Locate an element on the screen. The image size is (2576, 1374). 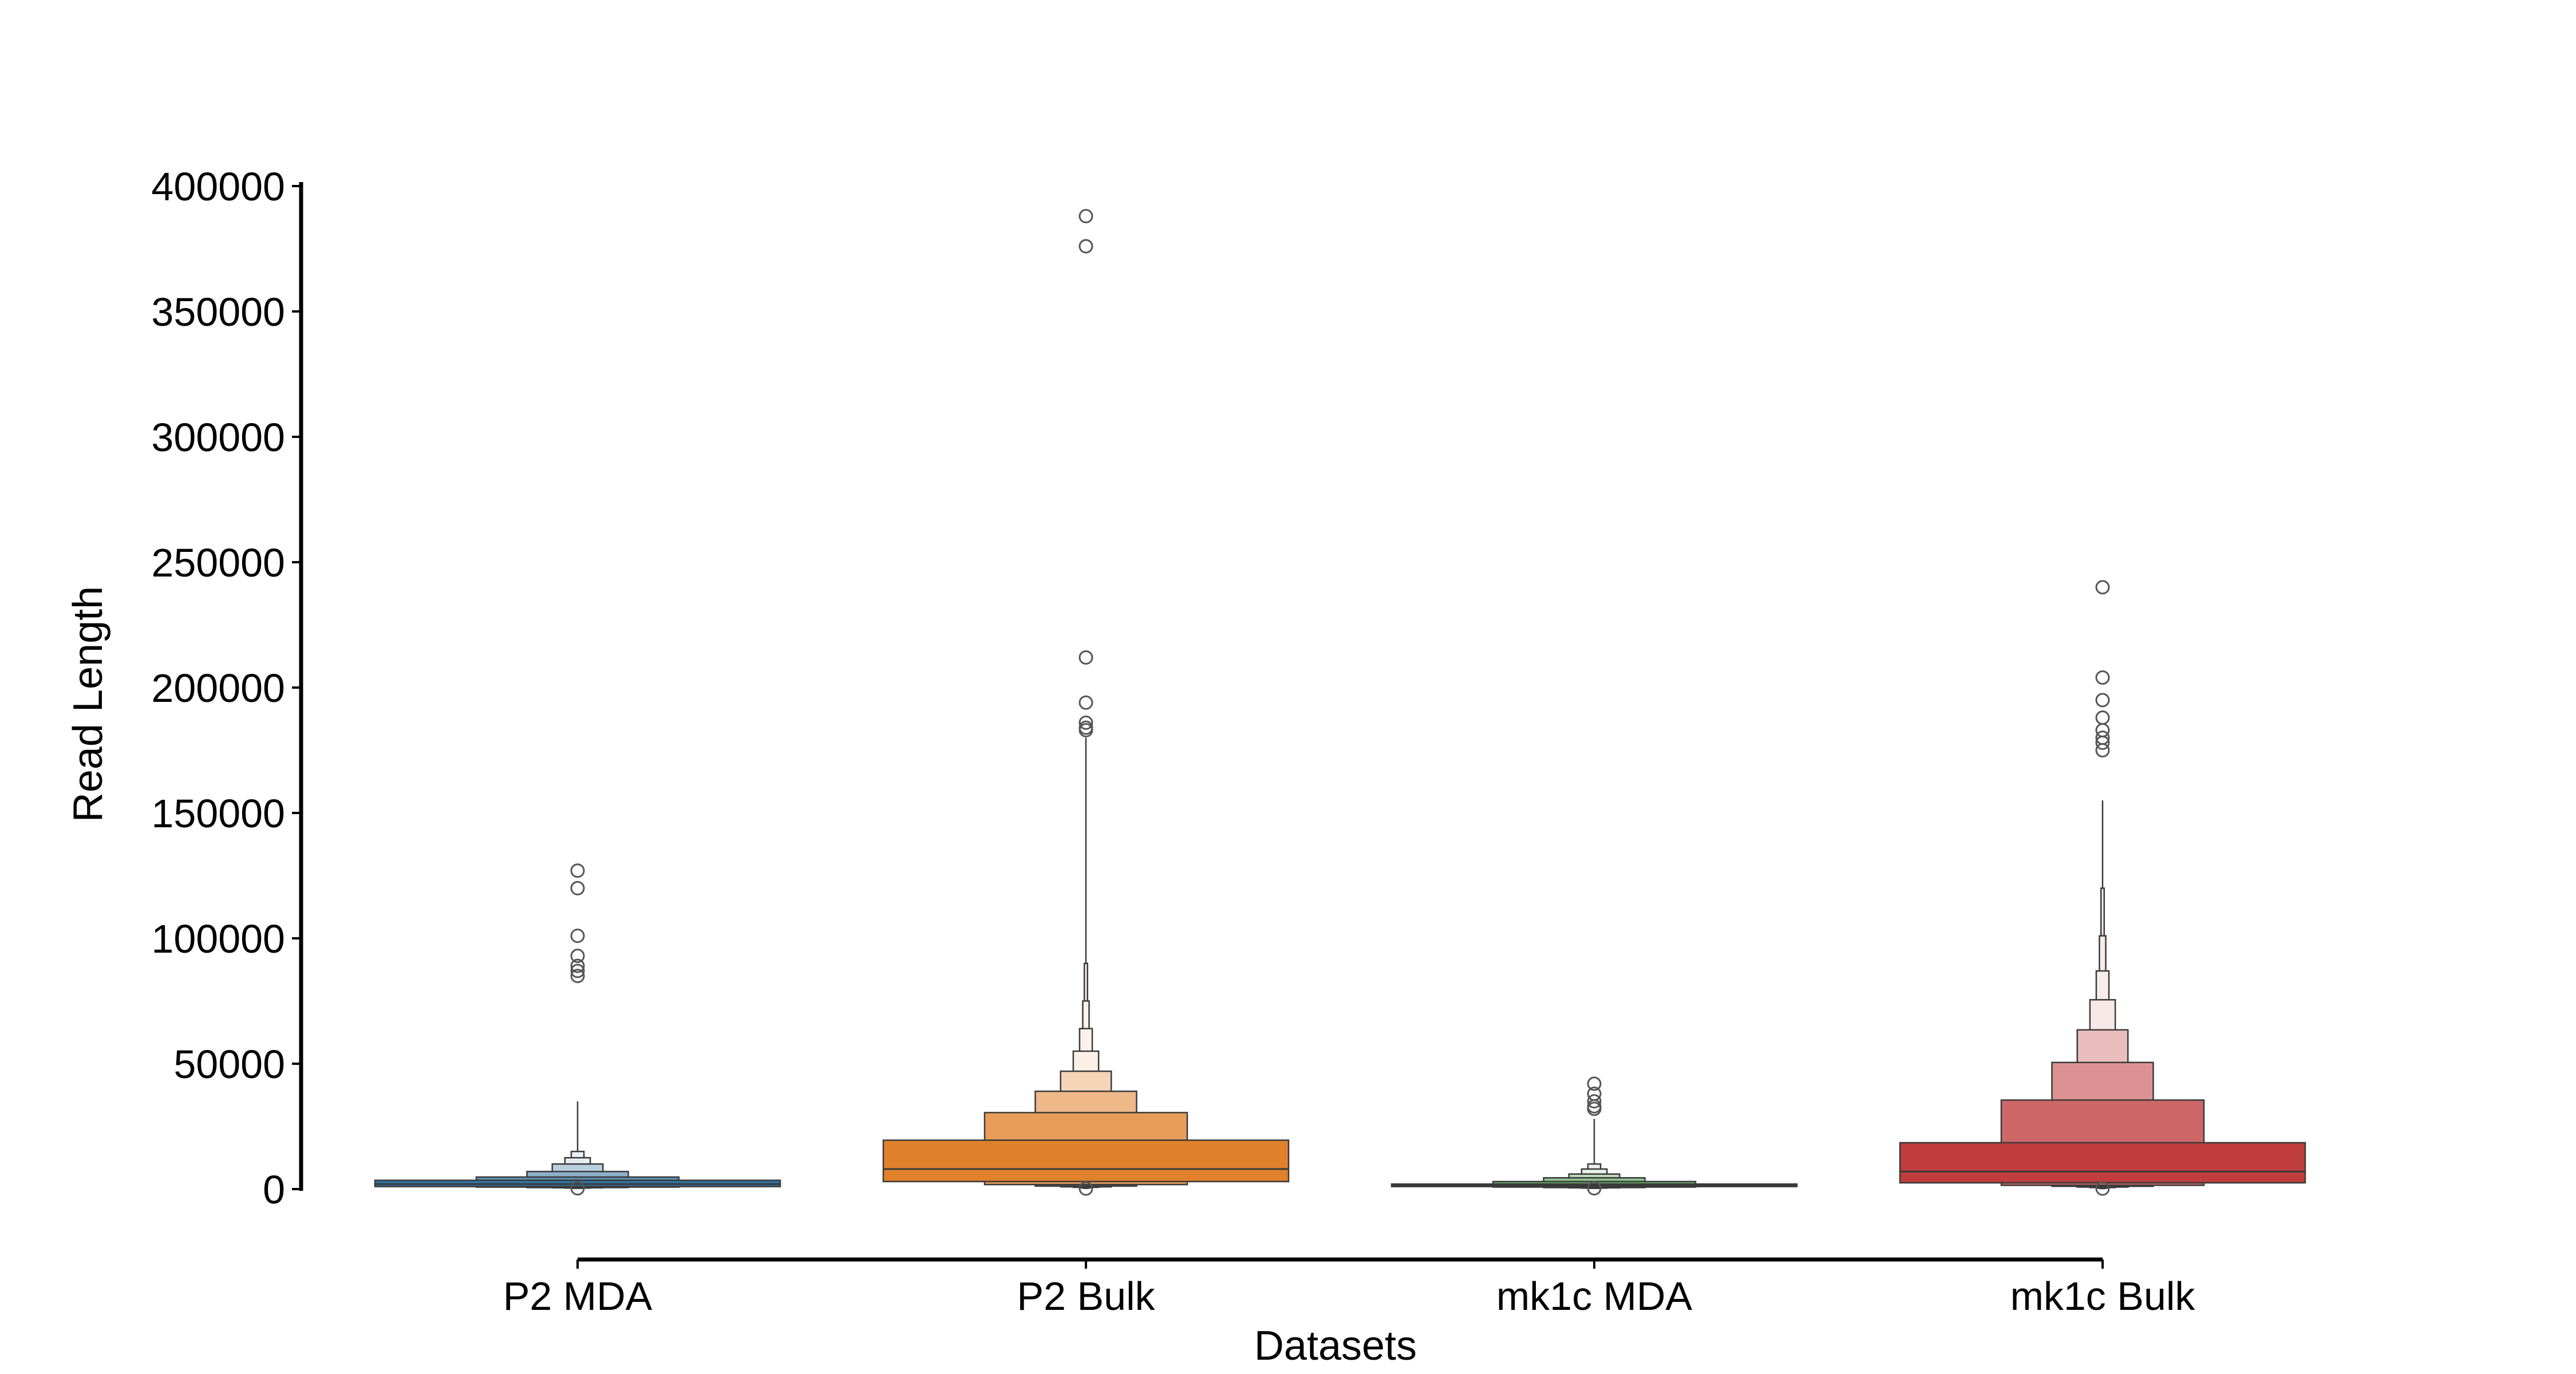
x-axis-title: Datasets is located at coordinates (1335, 1346).